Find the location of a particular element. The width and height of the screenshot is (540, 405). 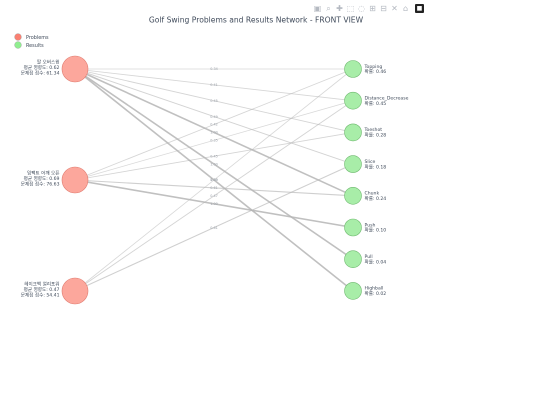

legend-marker-problems is located at coordinates (18, 37).